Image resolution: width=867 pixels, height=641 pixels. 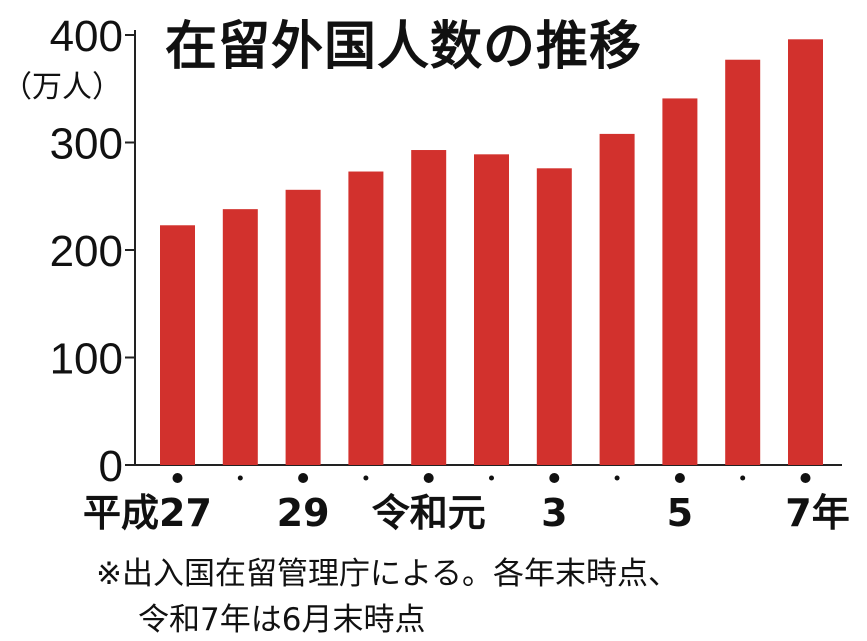 I want to click on x-tick-label: 3, so click(x=554, y=513).